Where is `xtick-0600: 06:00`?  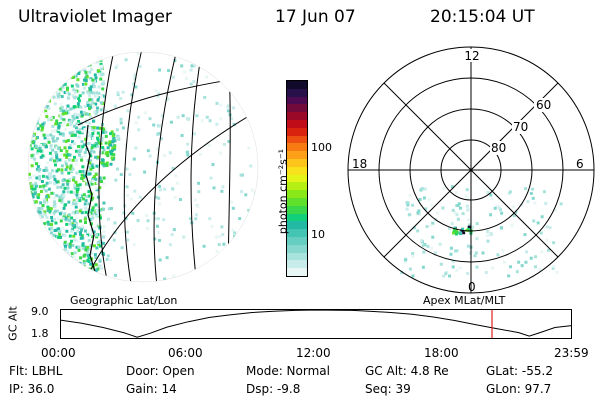
xtick-0600: 06:00 is located at coordinates (185, 353).